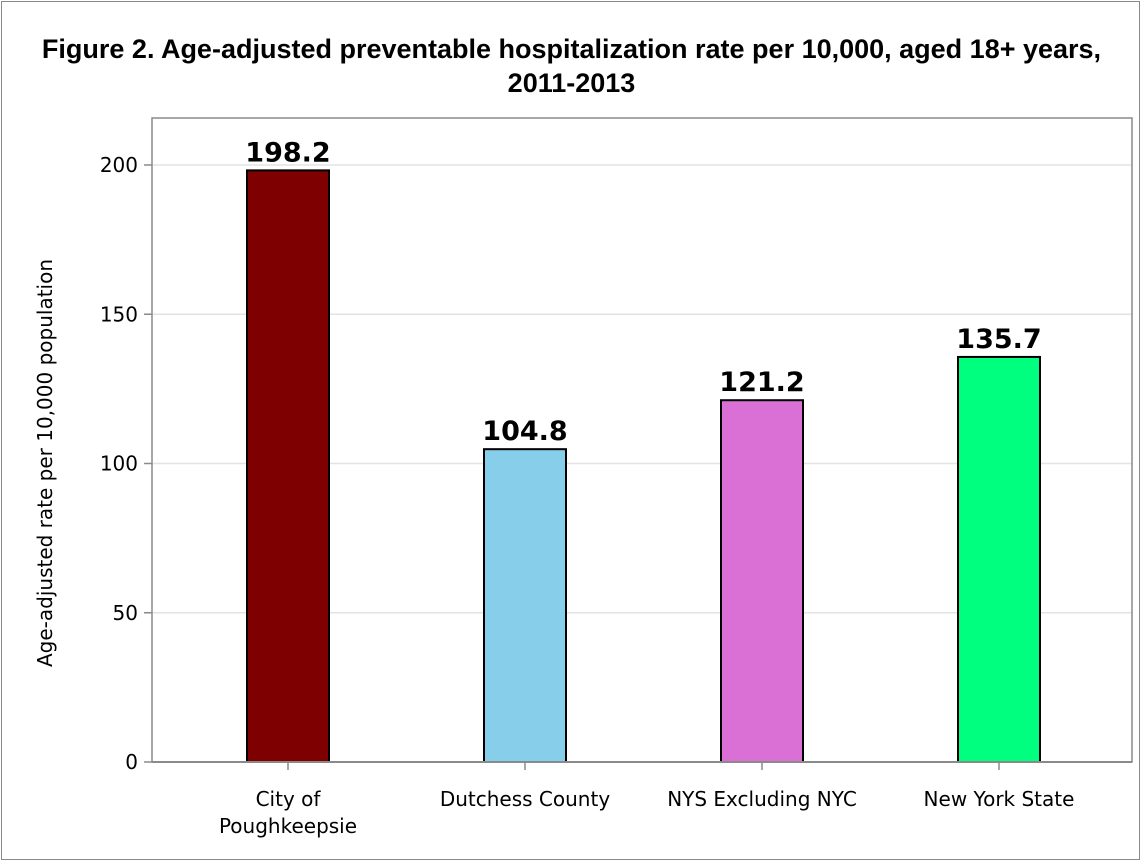 Image resolution: width=1143 pixels, height=863 pixels. I want to click on x-tick-label: City of Poughkeepsie, so click(288, 812).